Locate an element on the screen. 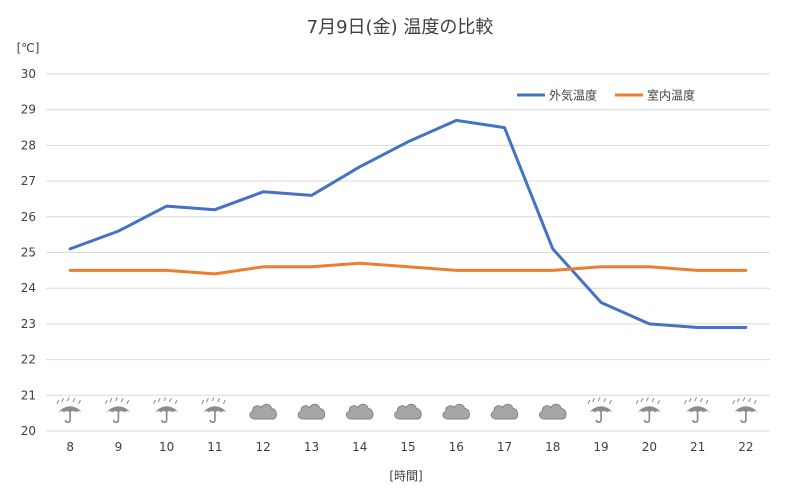  x-tick-label: 11 is located at coordinates (214, 447).